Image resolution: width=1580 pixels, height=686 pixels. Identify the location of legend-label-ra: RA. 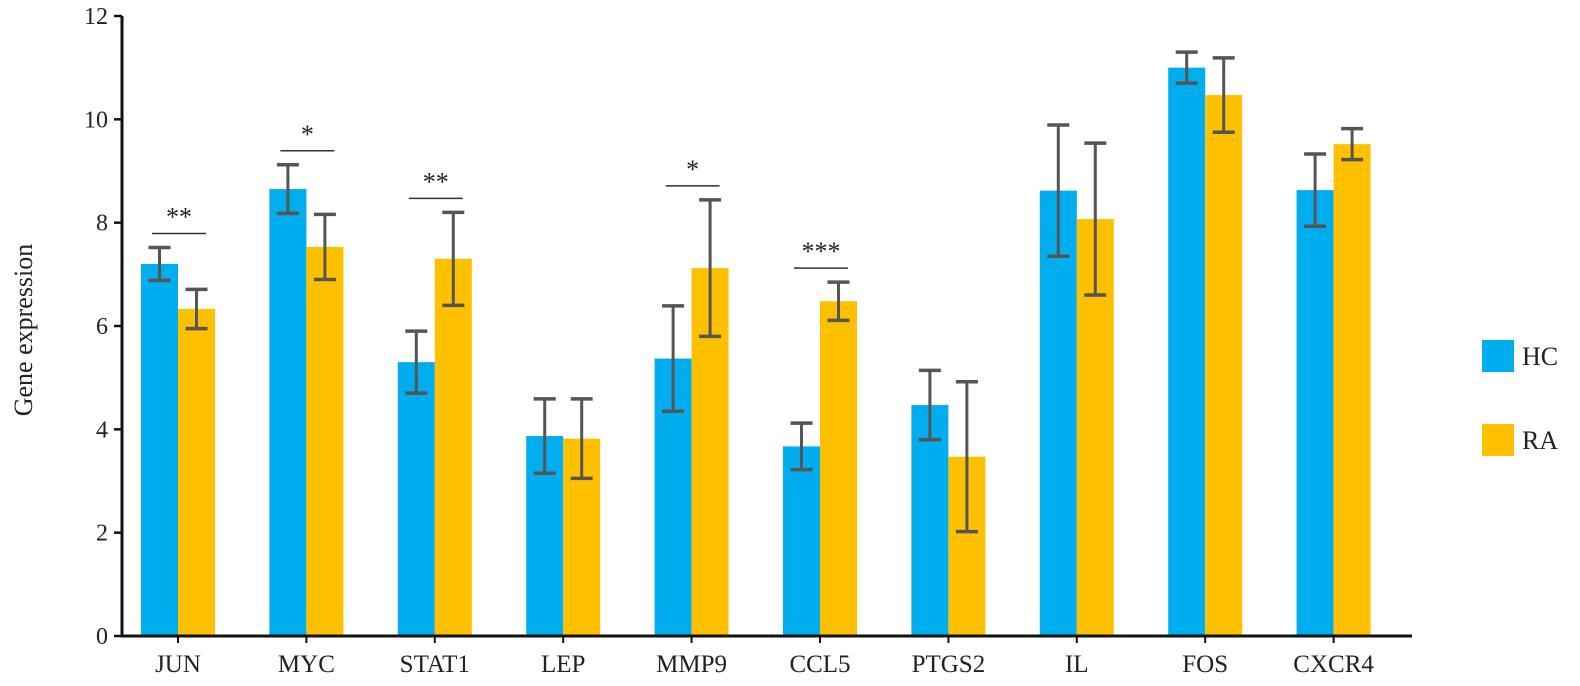
(1540, 440).